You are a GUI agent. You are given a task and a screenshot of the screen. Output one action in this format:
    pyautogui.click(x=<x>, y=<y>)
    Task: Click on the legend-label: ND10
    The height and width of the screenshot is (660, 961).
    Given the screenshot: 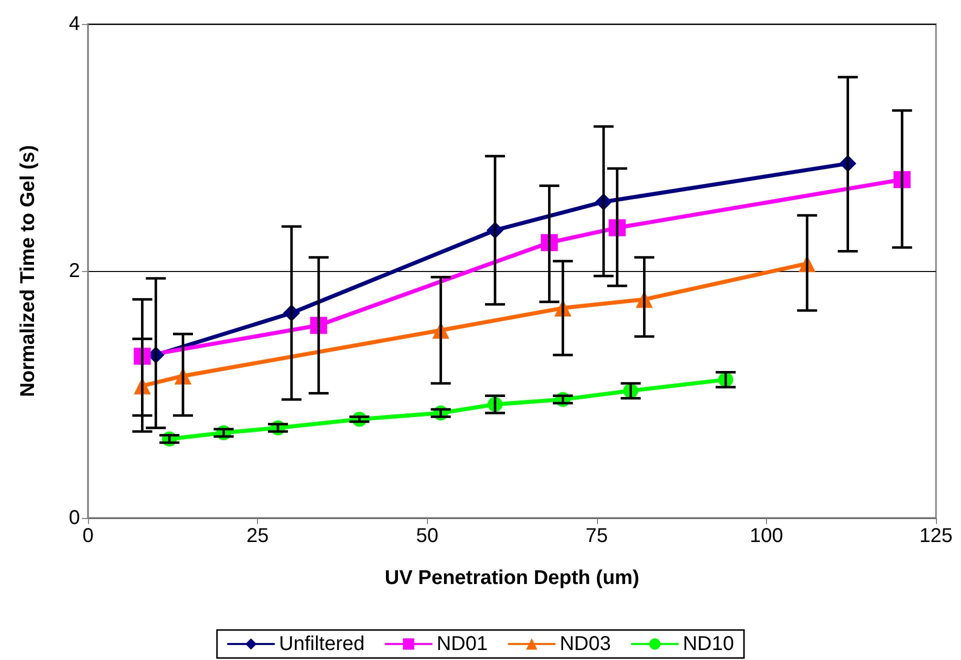 What is the action you would take?
    pyautogui.click(x=708, y=644)
    